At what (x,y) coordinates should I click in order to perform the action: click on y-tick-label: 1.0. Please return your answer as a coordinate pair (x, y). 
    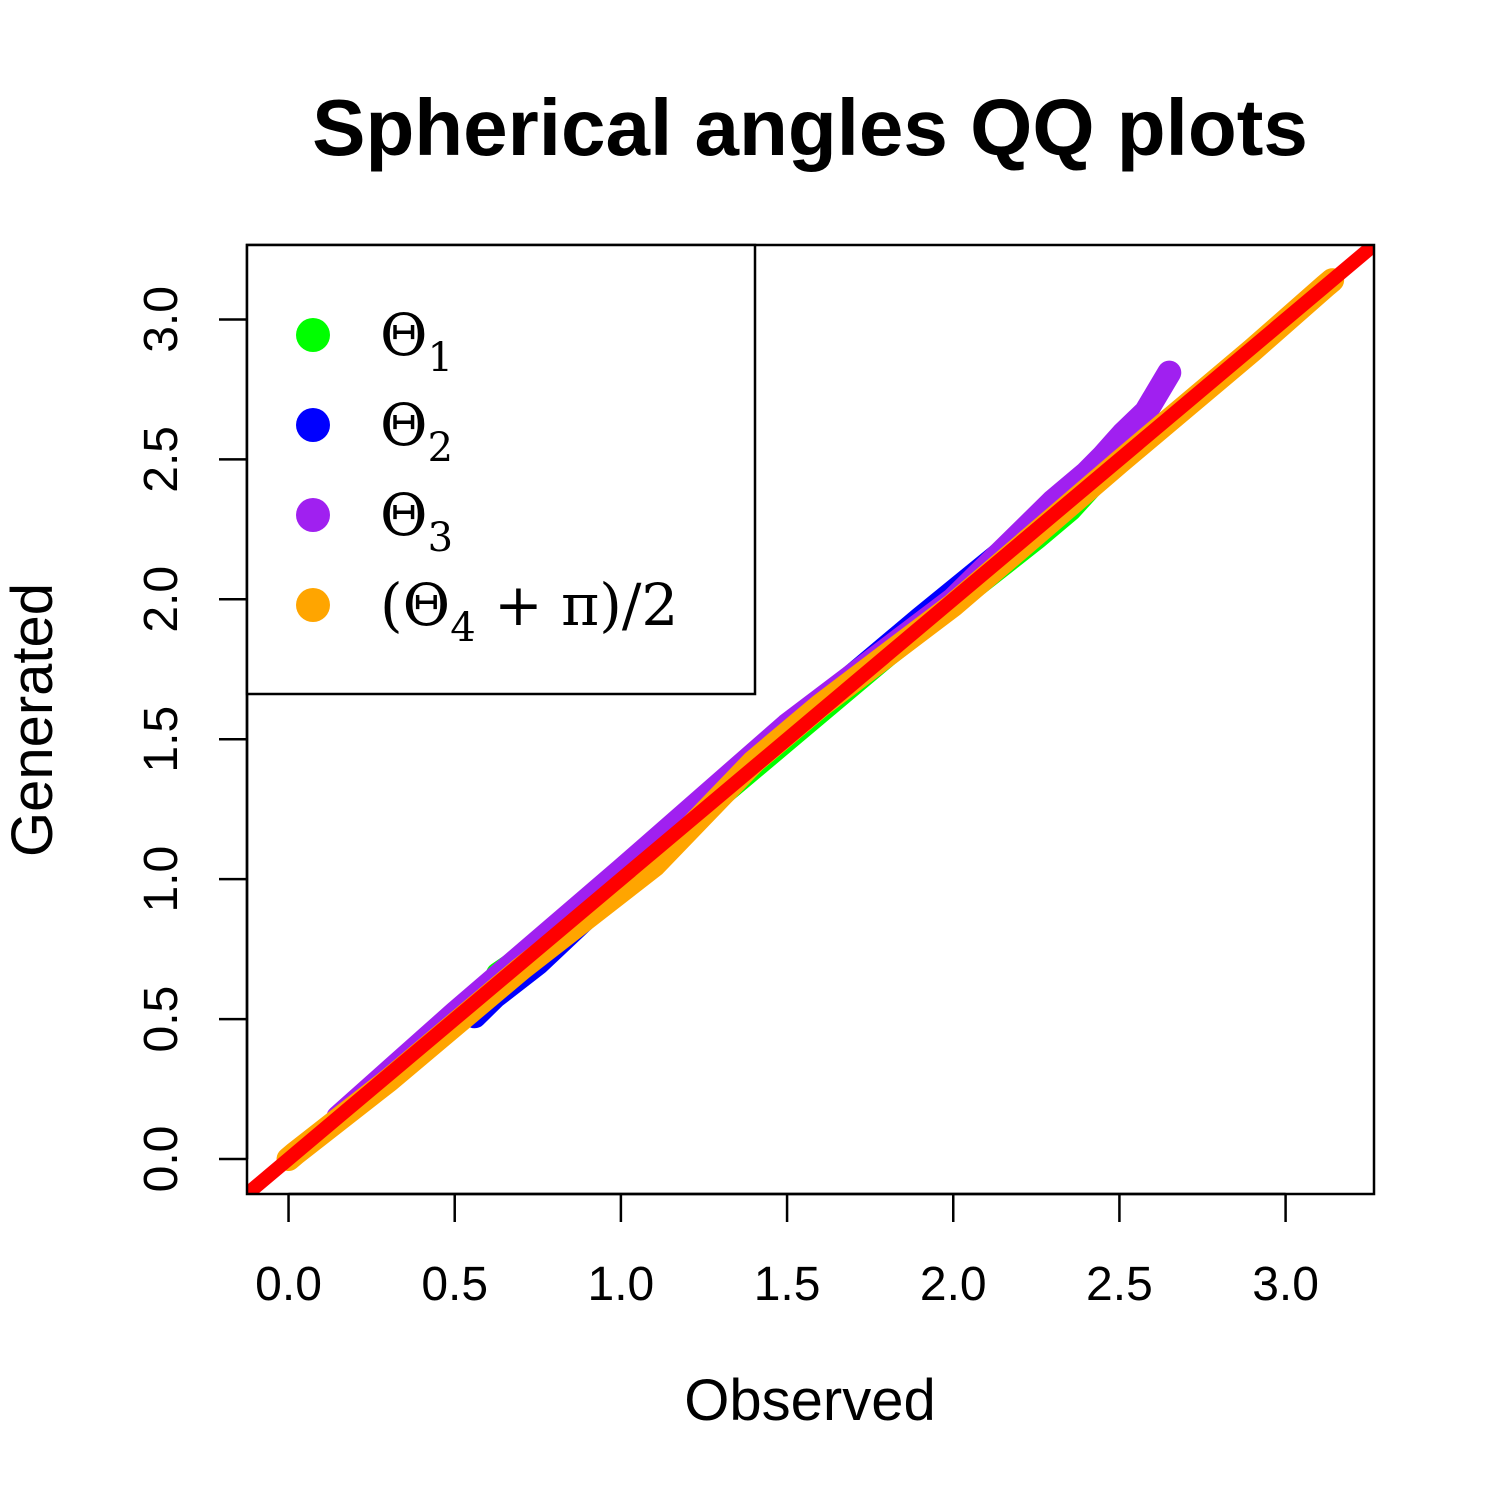
    Looking at the image, I should click on (161, 879).